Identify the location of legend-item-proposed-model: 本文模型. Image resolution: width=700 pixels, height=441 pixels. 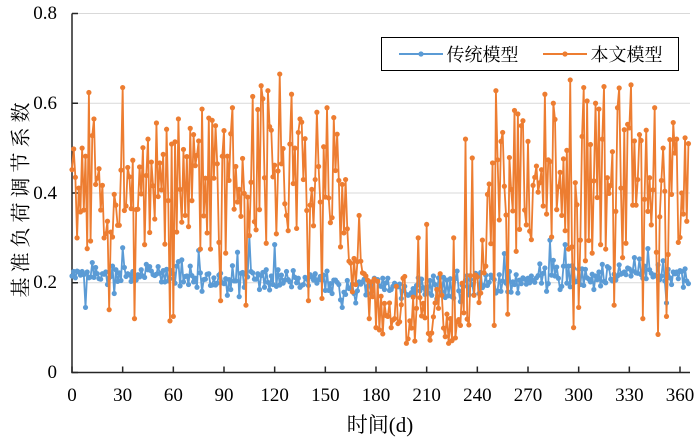
(602, 54).